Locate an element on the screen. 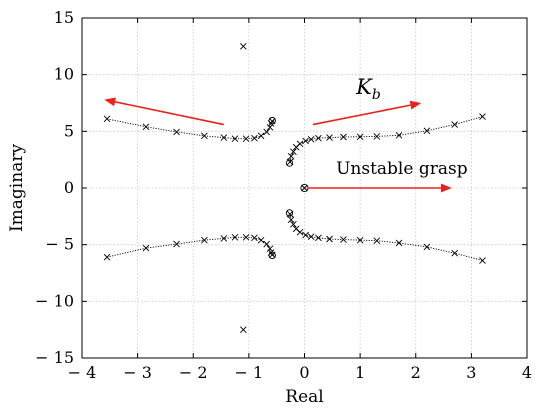  origin-pole-marker is located at coordinates (304, 188).